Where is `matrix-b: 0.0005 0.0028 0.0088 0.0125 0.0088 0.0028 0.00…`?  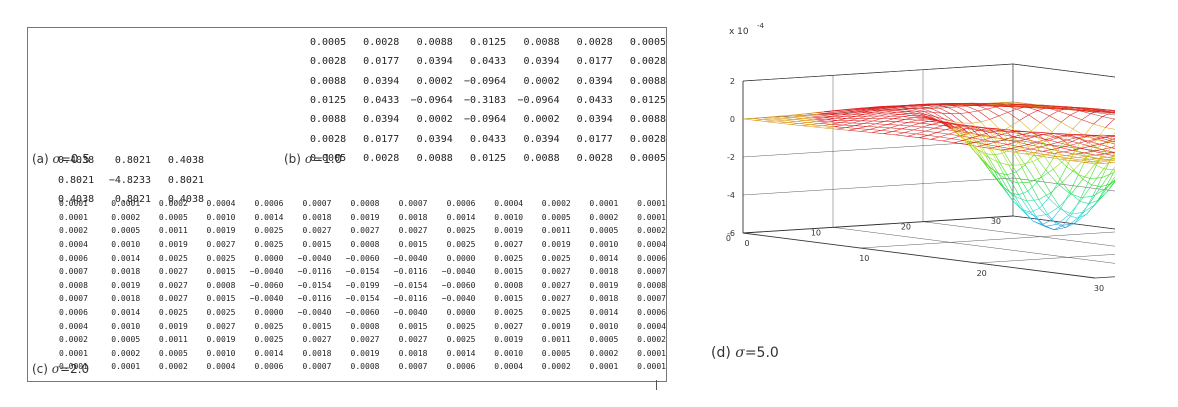 matrix-b: 0.0005 0.0028 0.0088 0.0125 0.0088 0.0028 0.00… is located at coordinates (488, 100).